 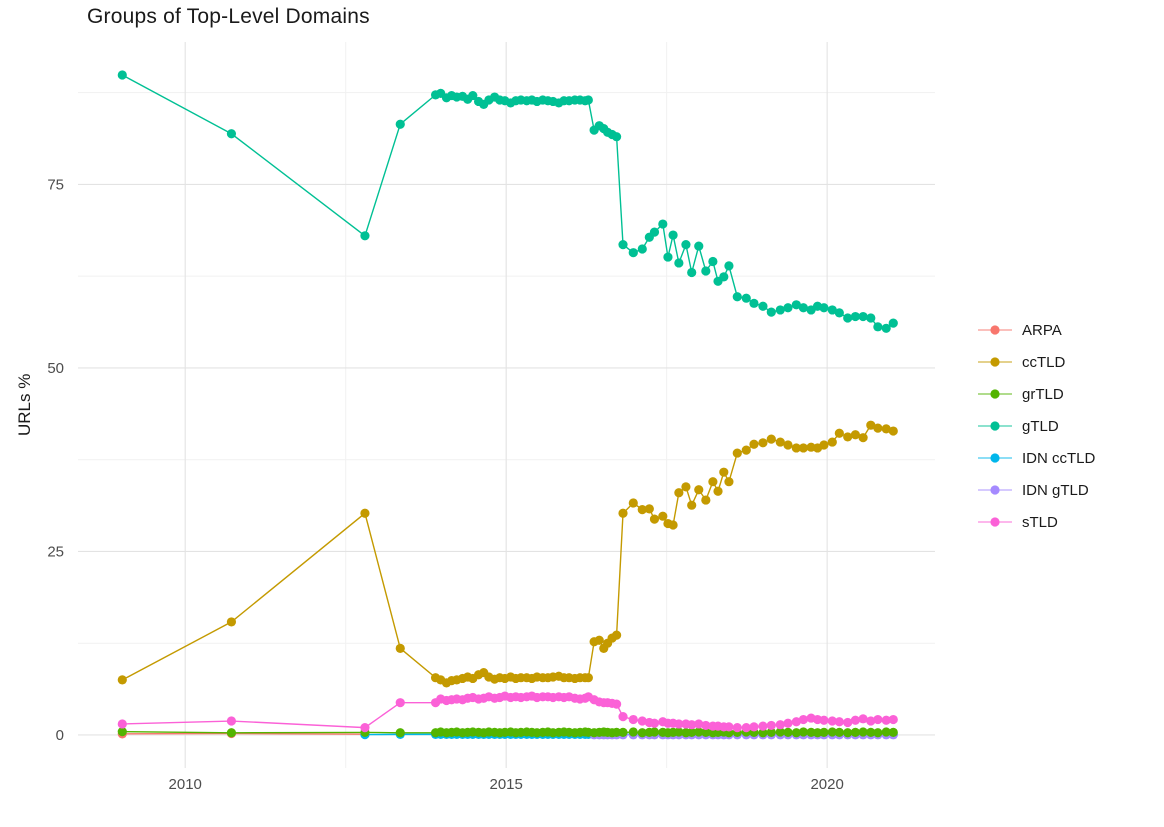 I want to click on legend-entry-sTLD: sTLD, so click(x=1036, y=522).